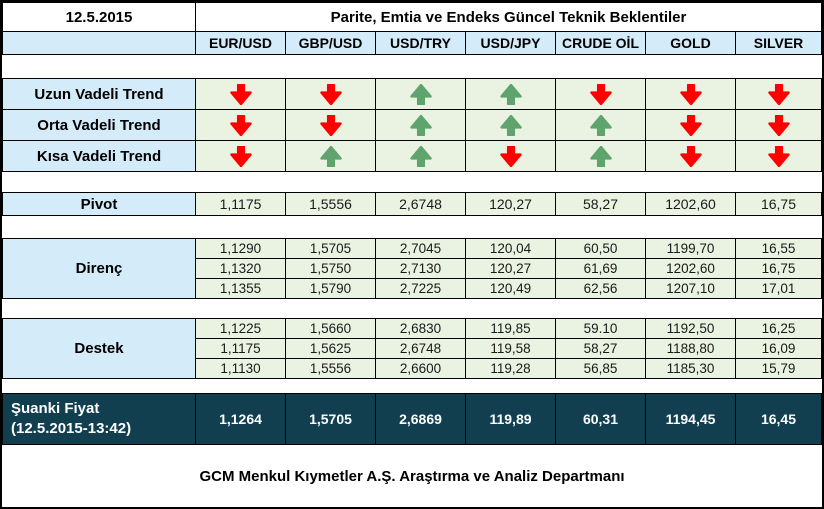 The height and width of the screenshot is (509, 824). What do you see at coordinates (600, 204) in the screenshot?
I see `pivot-value: 58,27` at bounding box center [600, 204].